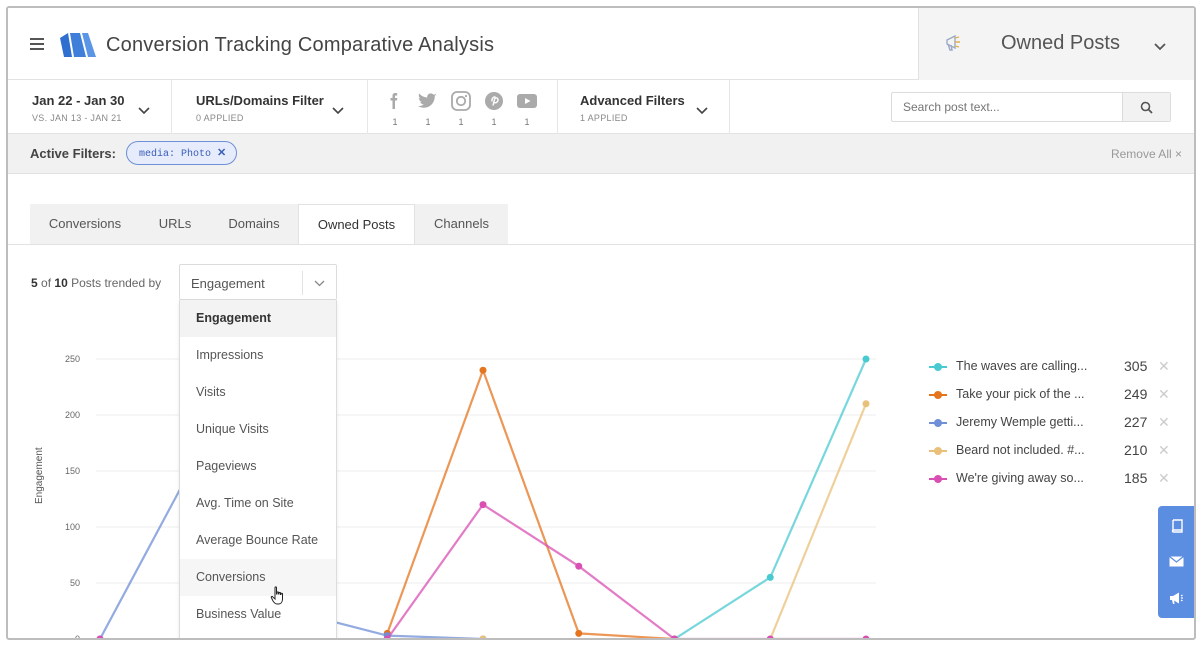 This screenshot has height=648, width=1204. What do you see at coordinates (258, 577) in the screenshot?
I see `option-conversions: Conversions` at bounding box center [258, 577].